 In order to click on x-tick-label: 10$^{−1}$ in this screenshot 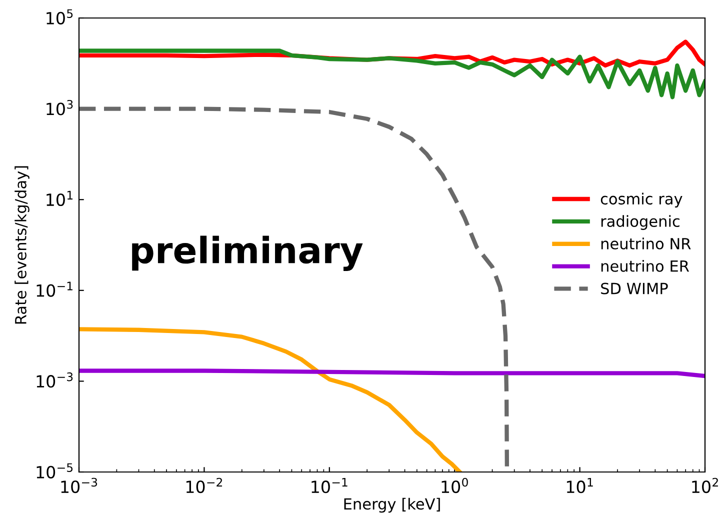, I will do `click(330, 486)`.